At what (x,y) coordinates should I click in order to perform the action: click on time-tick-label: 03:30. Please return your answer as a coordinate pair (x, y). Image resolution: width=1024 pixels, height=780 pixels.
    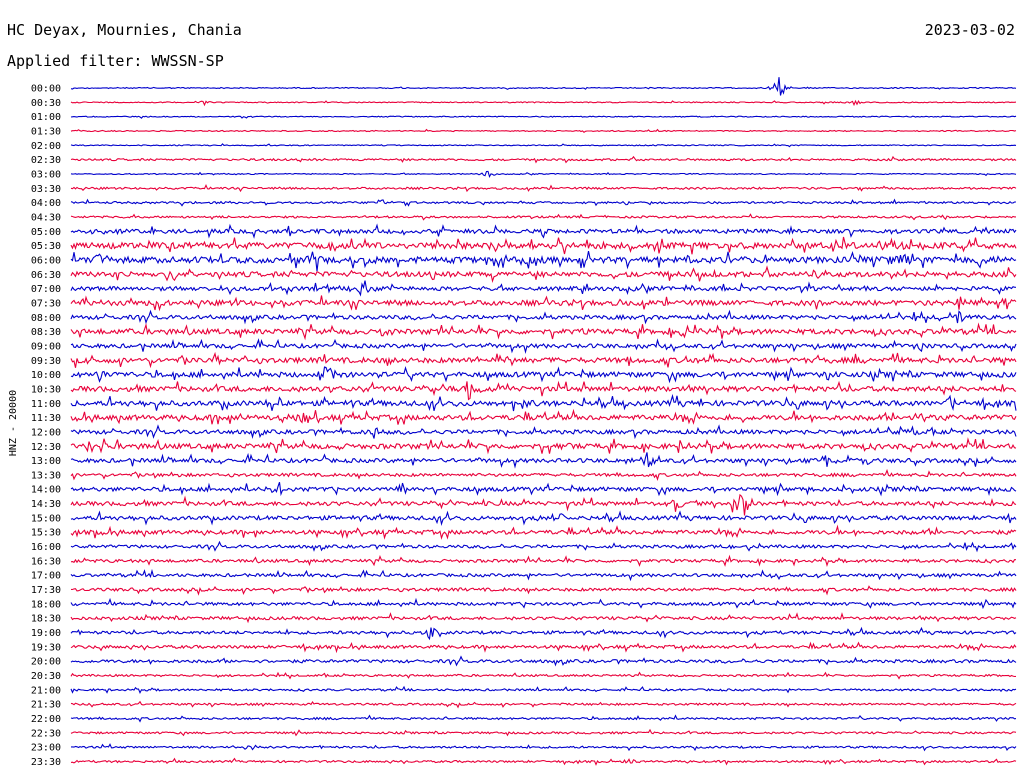
    Looking at the image, I should click on (46, 189).